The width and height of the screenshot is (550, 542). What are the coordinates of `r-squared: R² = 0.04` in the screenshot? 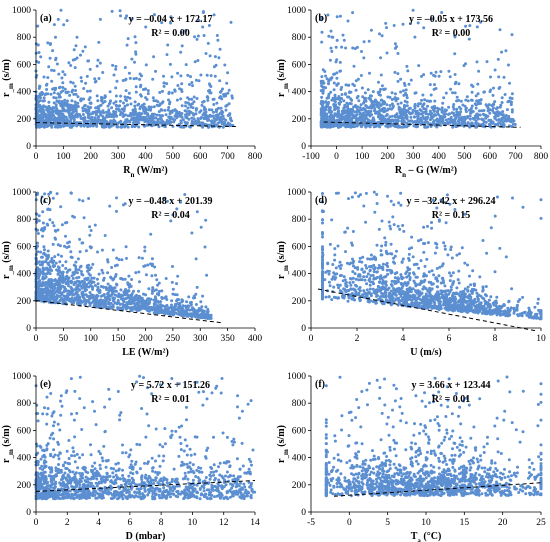 It's located at (170, 215).